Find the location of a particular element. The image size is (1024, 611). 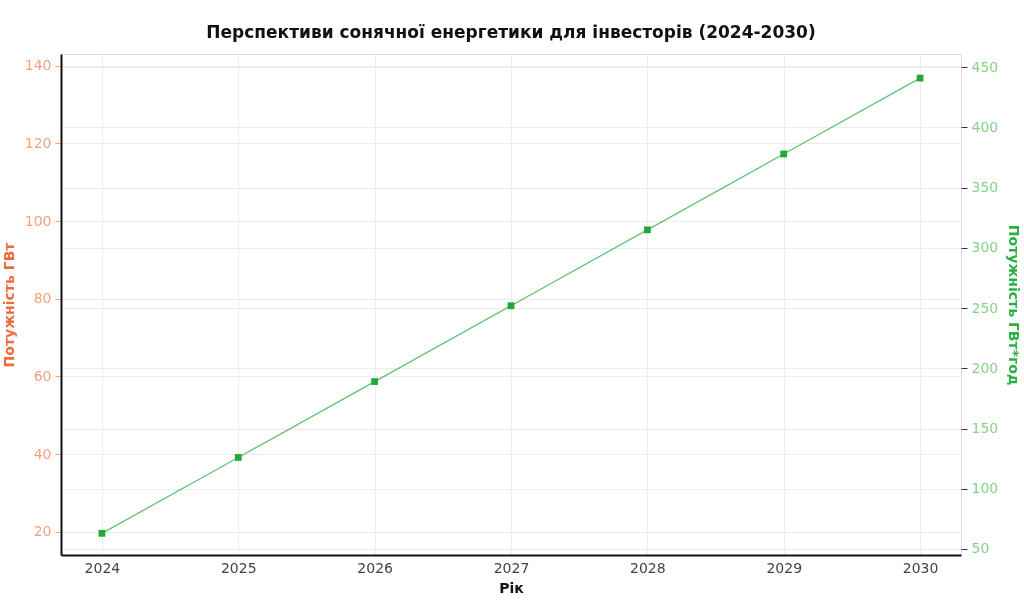

chart-title: Перспективи сонячної енергетики для інвесторів (2024-2030) is located at coordinates (511, 32).